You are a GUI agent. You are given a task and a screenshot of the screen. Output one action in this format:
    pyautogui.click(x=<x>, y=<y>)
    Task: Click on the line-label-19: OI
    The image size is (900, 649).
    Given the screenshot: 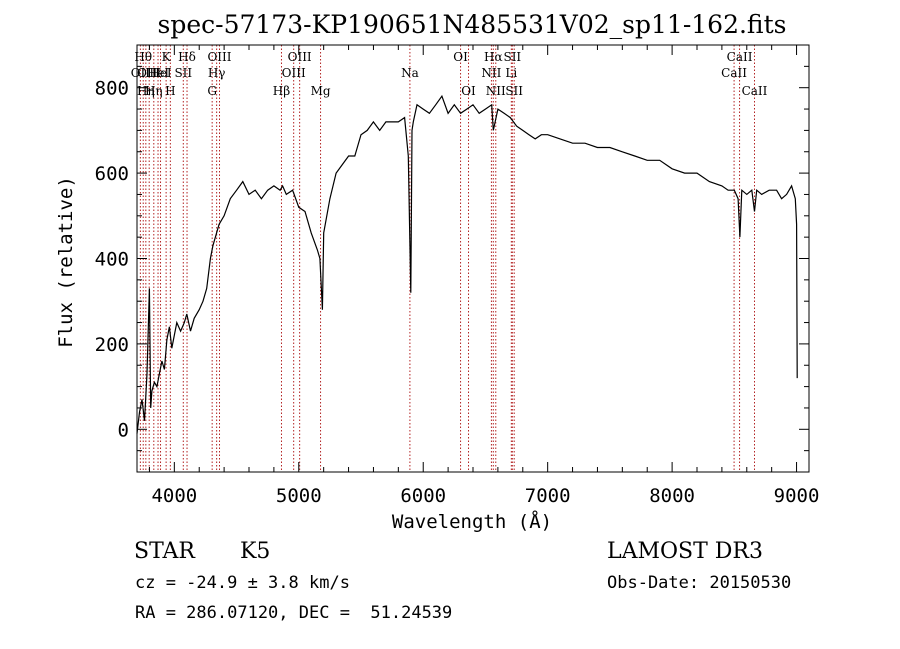 What is the action you would take?
    pyautogui.click(x=460, y=57)
    